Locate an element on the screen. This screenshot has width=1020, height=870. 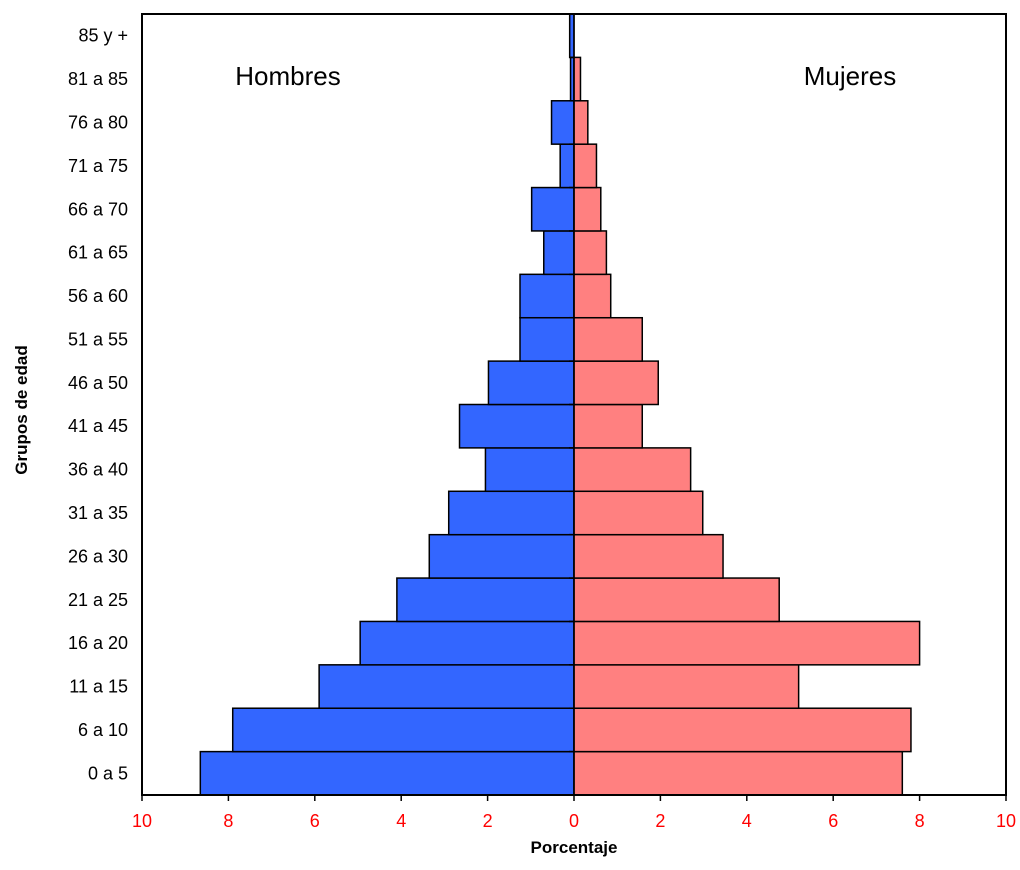
x-axis-ticks is located at coordinates (574, 798).